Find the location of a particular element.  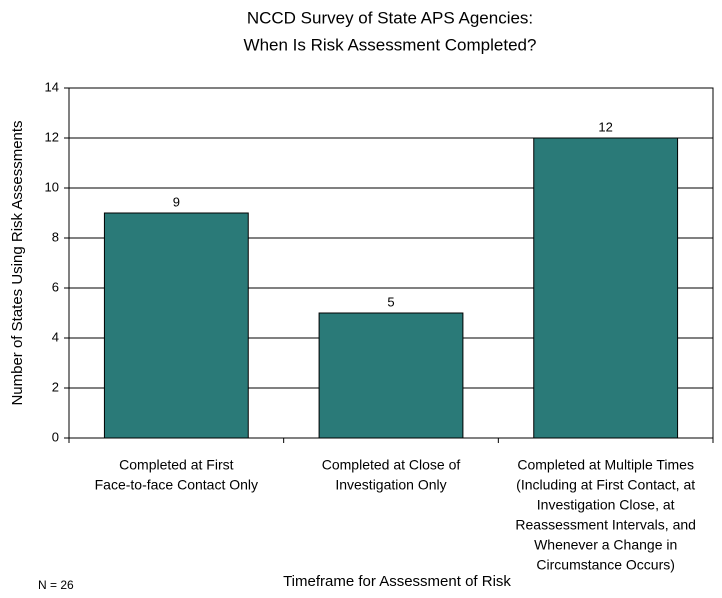

x-tick-label: Reassessment Intervals, and is located at coordinates (605, 525).